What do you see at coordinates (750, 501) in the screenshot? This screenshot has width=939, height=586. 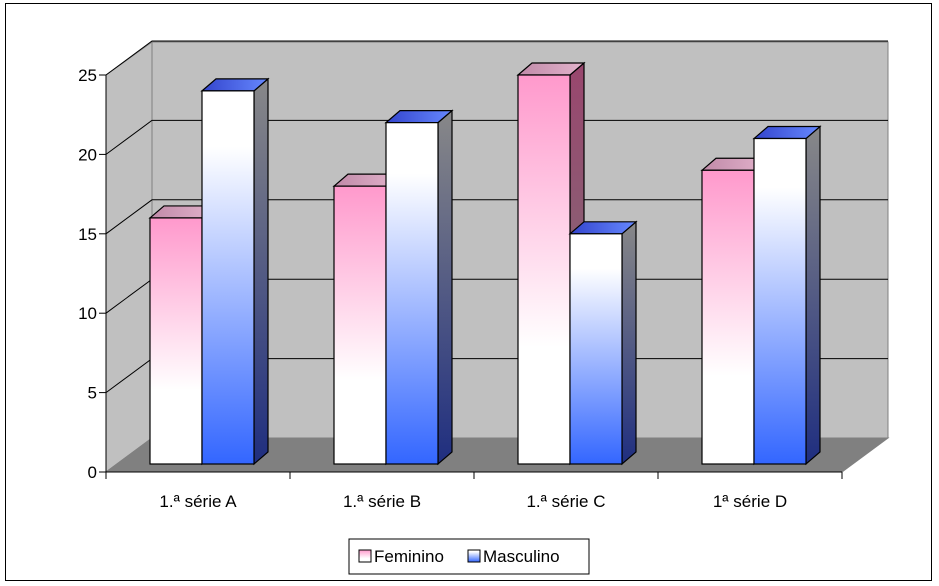 I see `x-category-label: 1ª série D` at bounding box center [750, 501].